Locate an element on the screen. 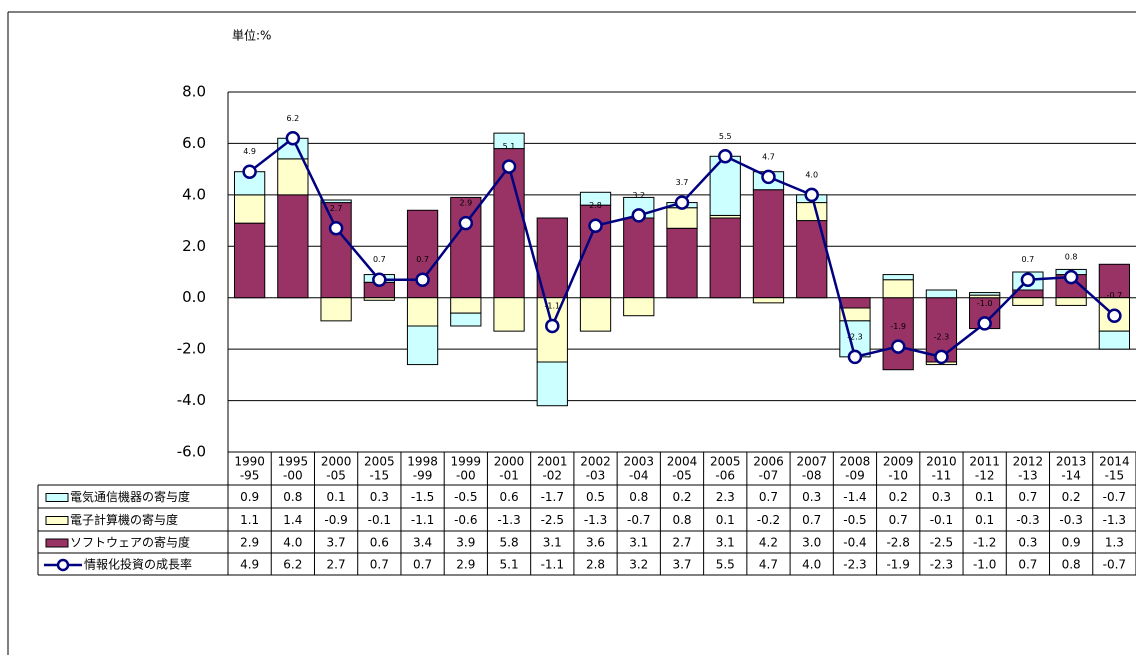 The image size is (1136, 655). data-label: -0.7 is located at coordinates (1115, 295).